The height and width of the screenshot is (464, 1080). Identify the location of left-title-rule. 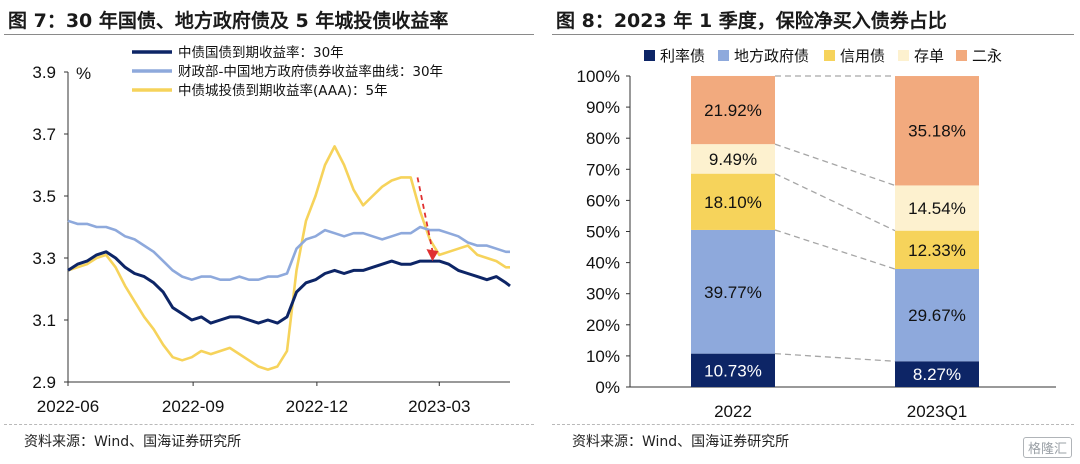
(269, 34).